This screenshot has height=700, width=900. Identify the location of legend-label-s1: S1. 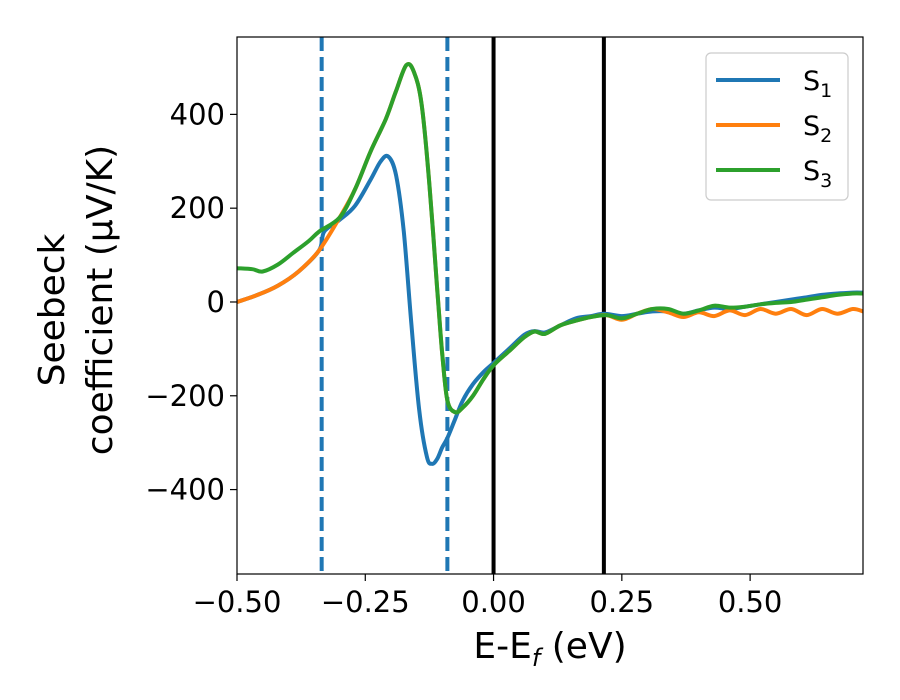
(817, 84).